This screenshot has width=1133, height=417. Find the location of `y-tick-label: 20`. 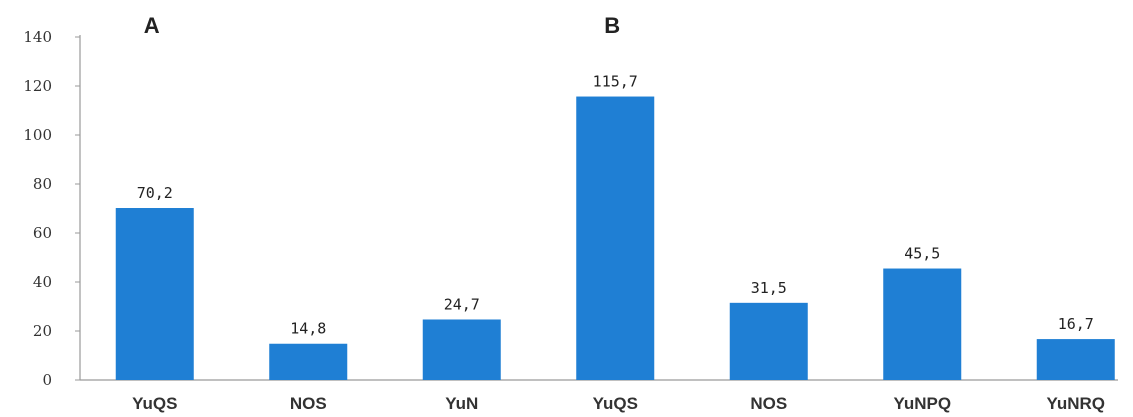

y-tick-label: 20 is located at coordinates (42, 331).